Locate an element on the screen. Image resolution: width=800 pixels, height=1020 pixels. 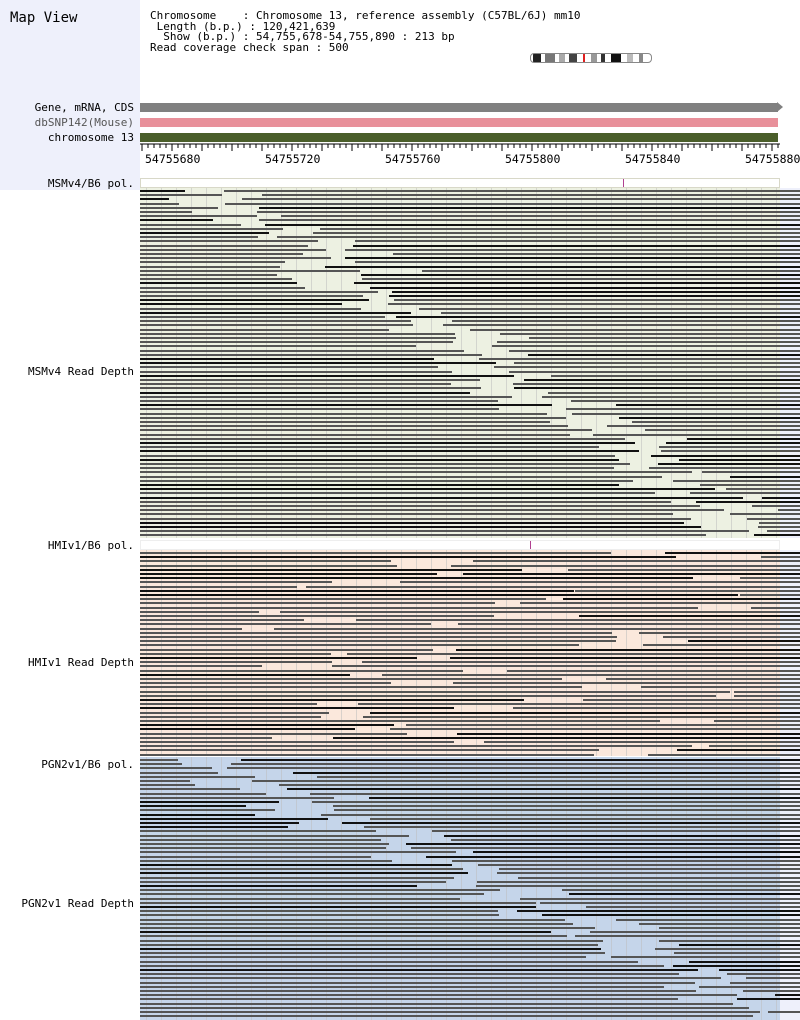
app-title: Map View is located at coordinates (44, 18).